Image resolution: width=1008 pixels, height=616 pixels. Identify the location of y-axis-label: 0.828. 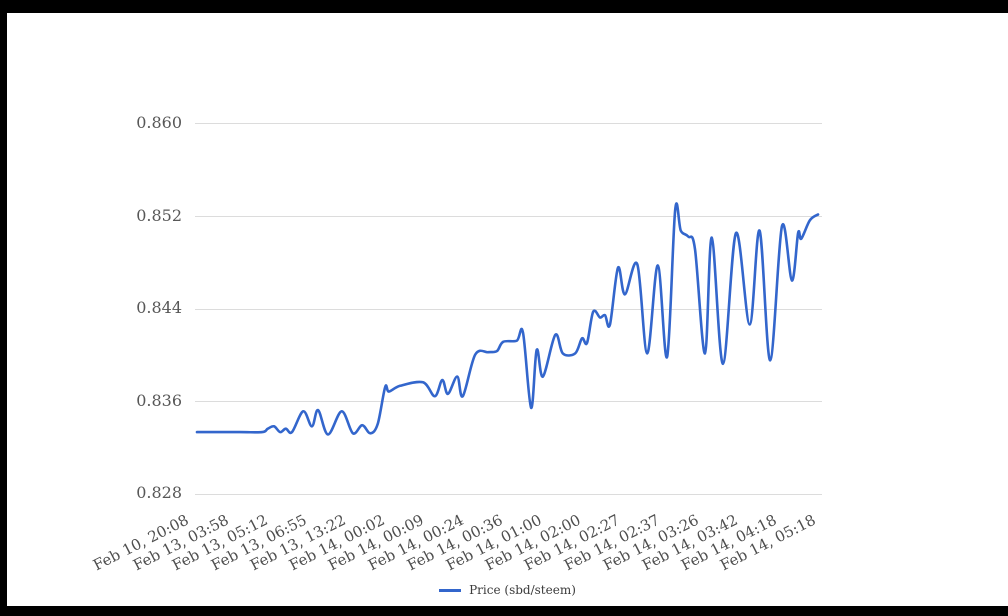
(159, 492).